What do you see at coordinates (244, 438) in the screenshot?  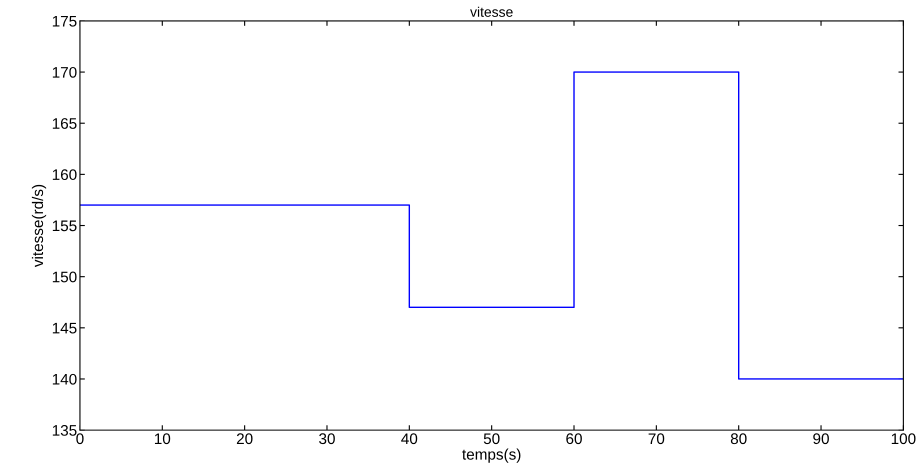 I see `x-tick-label: 20` at bounding box center [244, 438].